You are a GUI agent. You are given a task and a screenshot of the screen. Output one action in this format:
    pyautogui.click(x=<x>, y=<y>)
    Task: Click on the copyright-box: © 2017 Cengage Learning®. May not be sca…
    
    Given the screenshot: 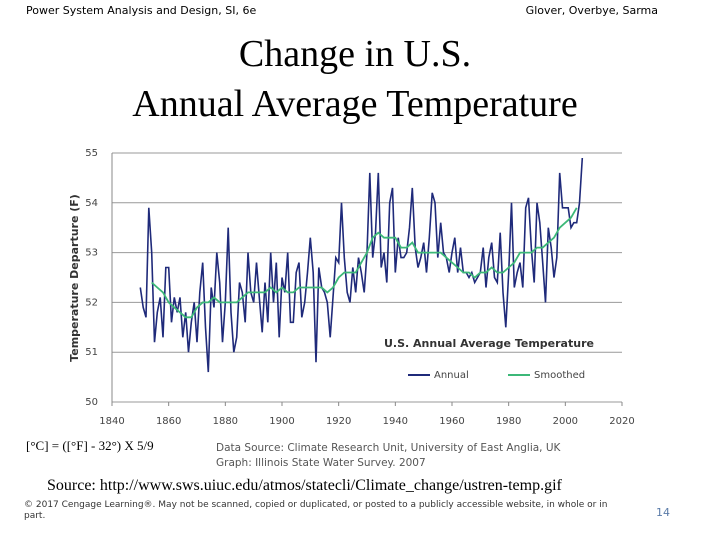 What is the action you would take?
    pyautogui.click(x=316, y=510)
    